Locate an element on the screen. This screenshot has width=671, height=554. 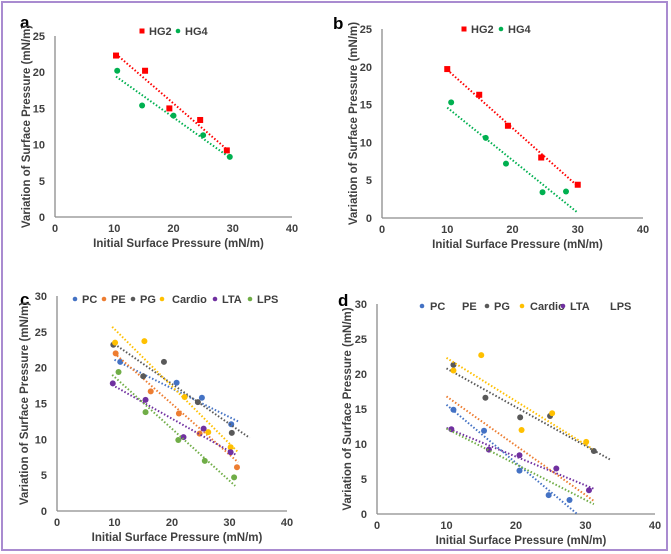
x-axis-title: Initial Surface Pressure (mN/m) is located at coordinates (177, 538).